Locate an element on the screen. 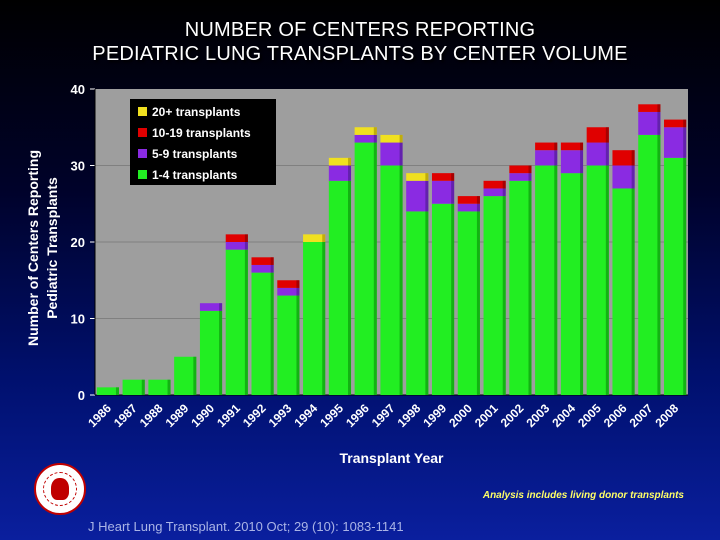 Image resolution: width=720 pixels, height=540 pixels. bar-2003-1-4-transplants is located at coordinates (546, 280).